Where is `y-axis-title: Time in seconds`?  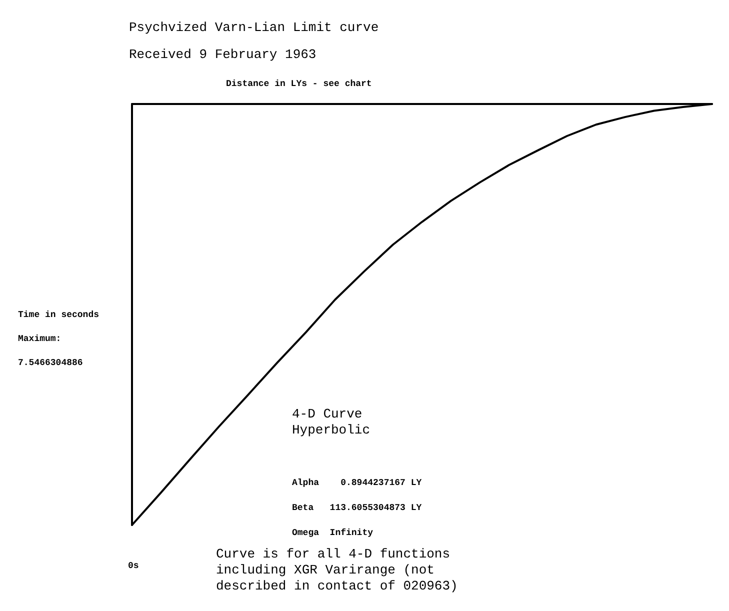
y-axis-title: Time in seconds is located at coordinates (59, 315).